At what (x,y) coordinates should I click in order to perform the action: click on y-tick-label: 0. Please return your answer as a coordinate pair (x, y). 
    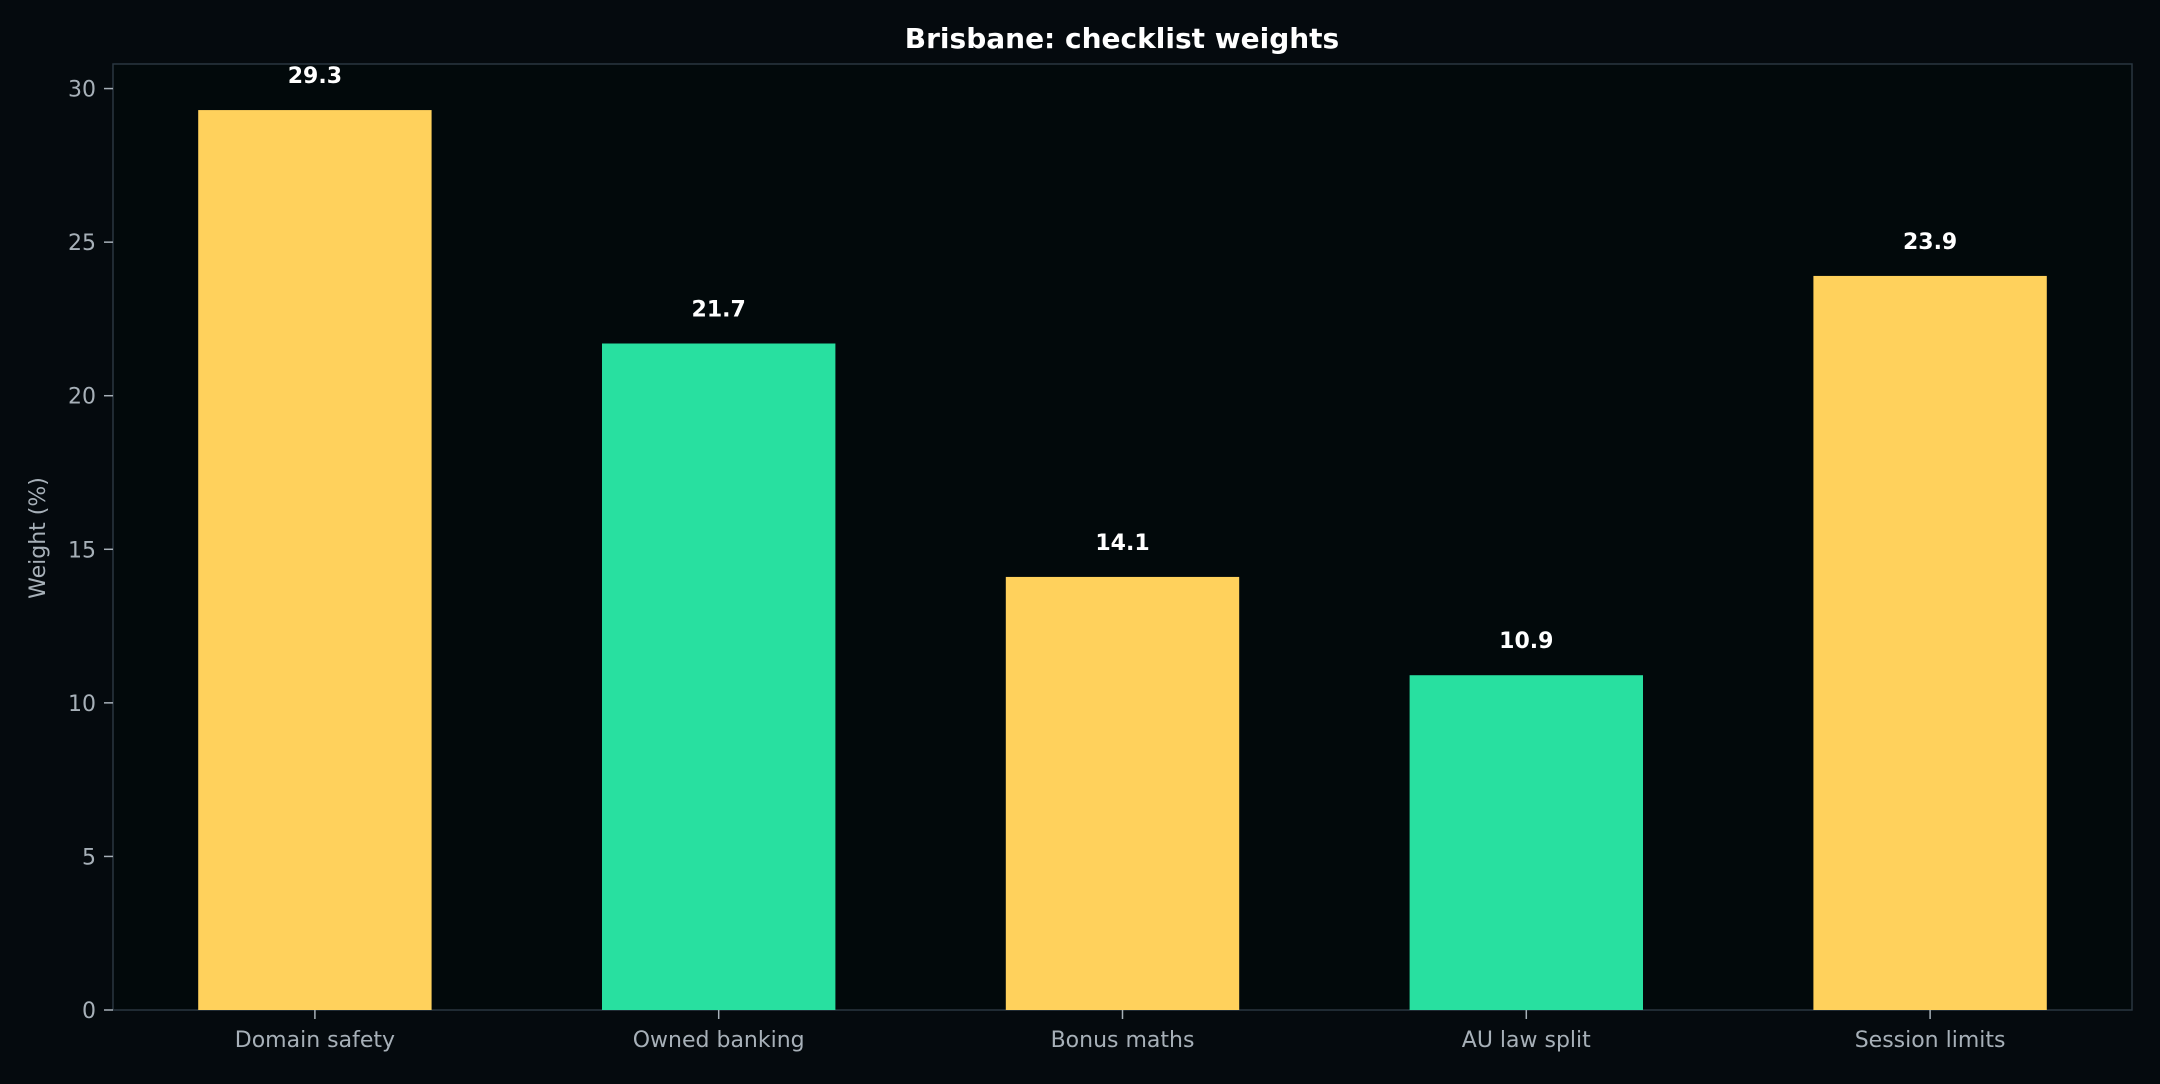
    Looking at the image, I should click on (89, 1011).